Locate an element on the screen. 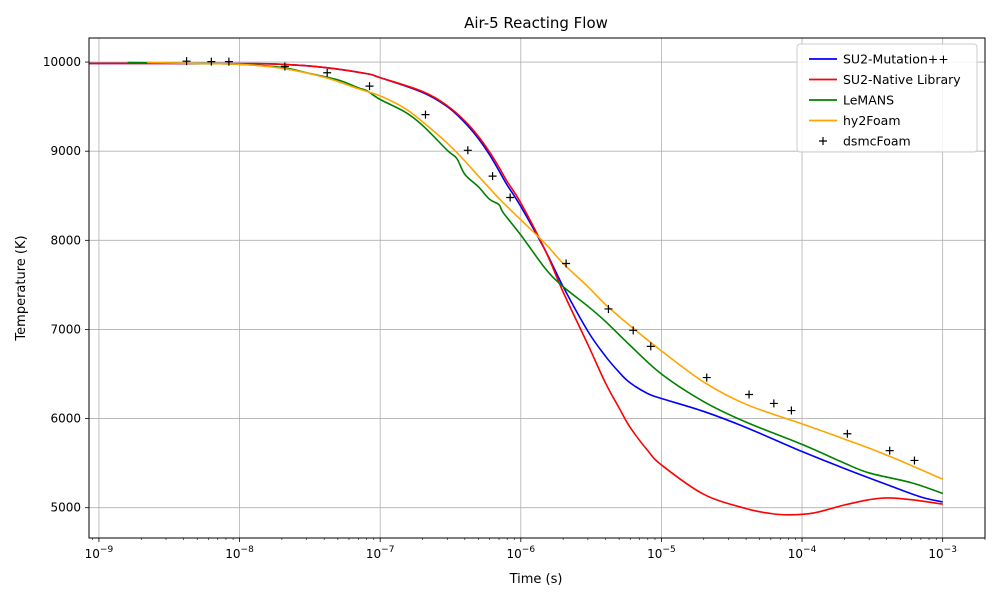 This screenshot has height=600, width=1000. x-tick-label: 10⁻⁹ is located at coordinates (99, 553).